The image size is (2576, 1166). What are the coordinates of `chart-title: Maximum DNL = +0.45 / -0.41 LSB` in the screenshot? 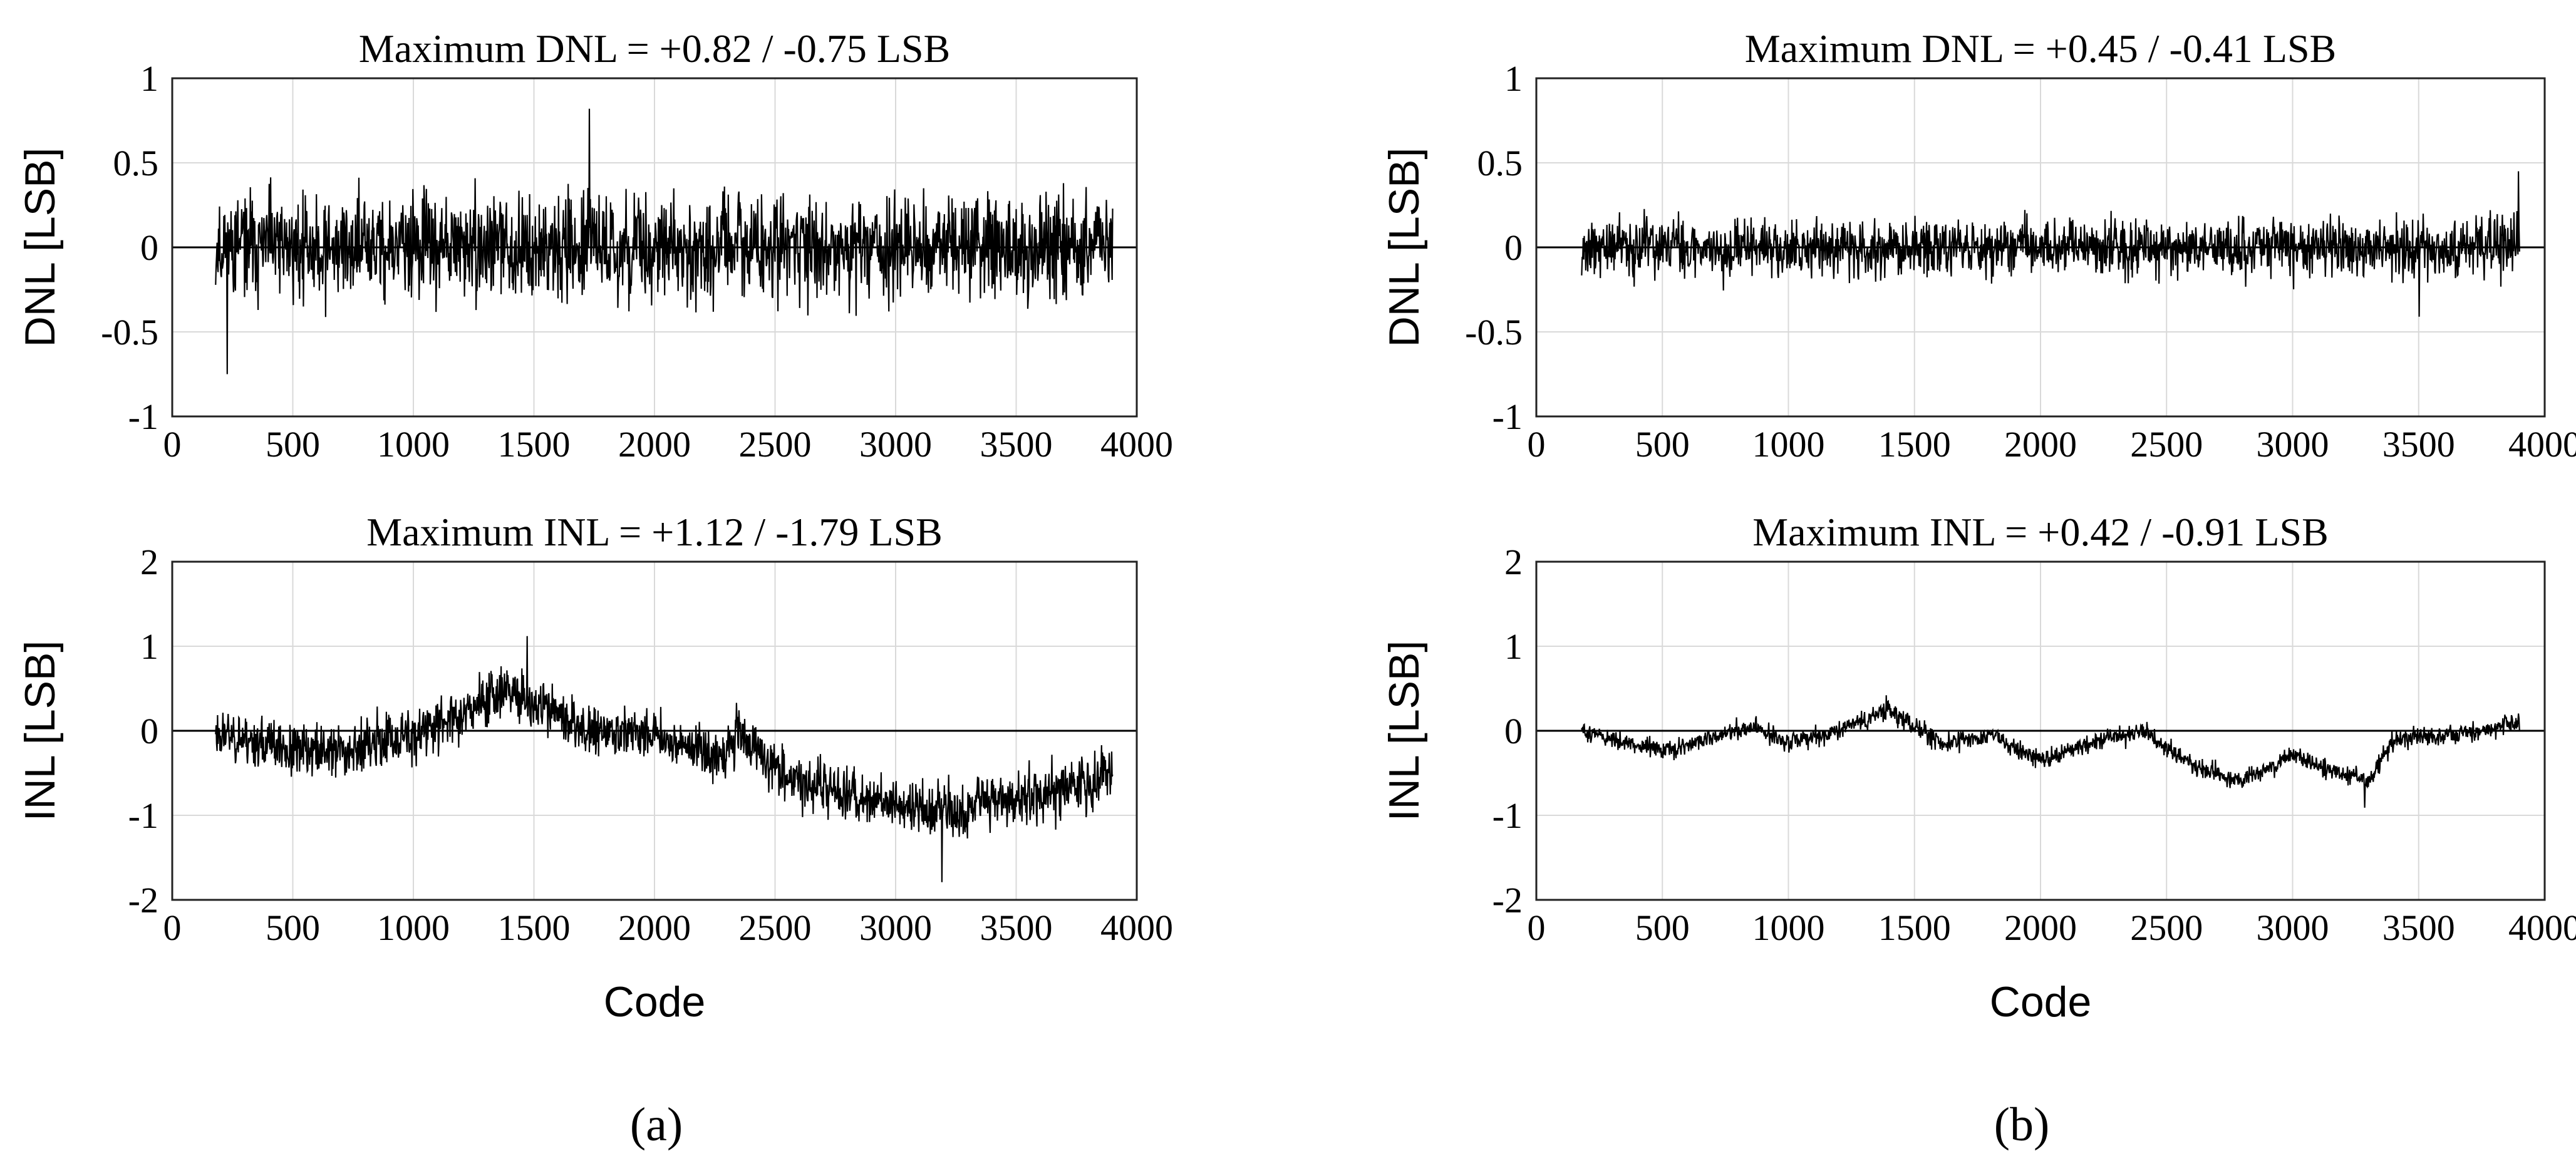 It's located at (2040, 48).